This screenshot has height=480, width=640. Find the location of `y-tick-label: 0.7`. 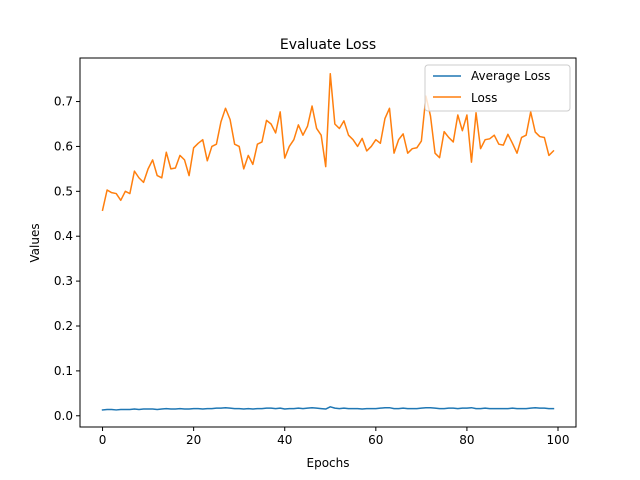

y-tick-label: 0.7 is located at coordinates (63, 102).